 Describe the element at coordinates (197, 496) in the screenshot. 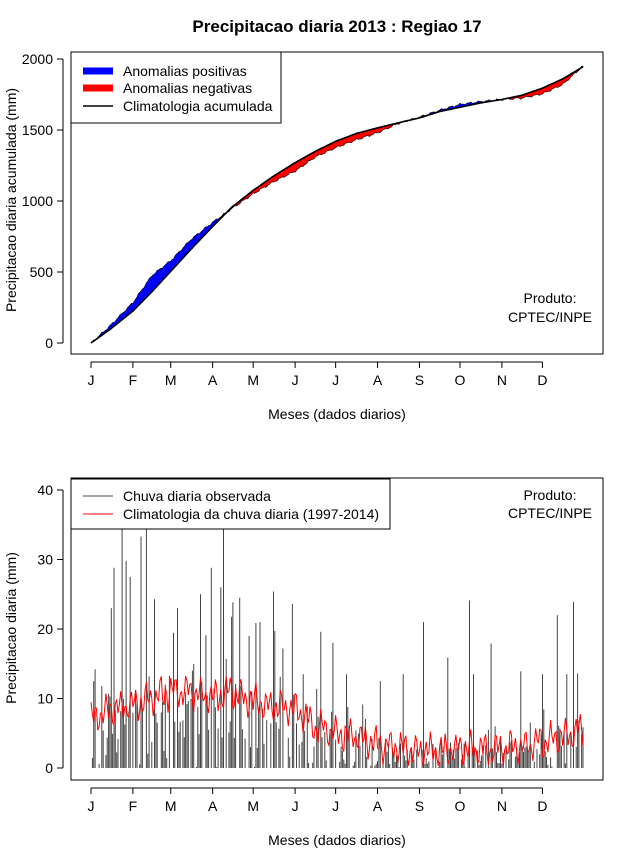

I see `legend-label-observed: Chuva diaria observada` at that location.